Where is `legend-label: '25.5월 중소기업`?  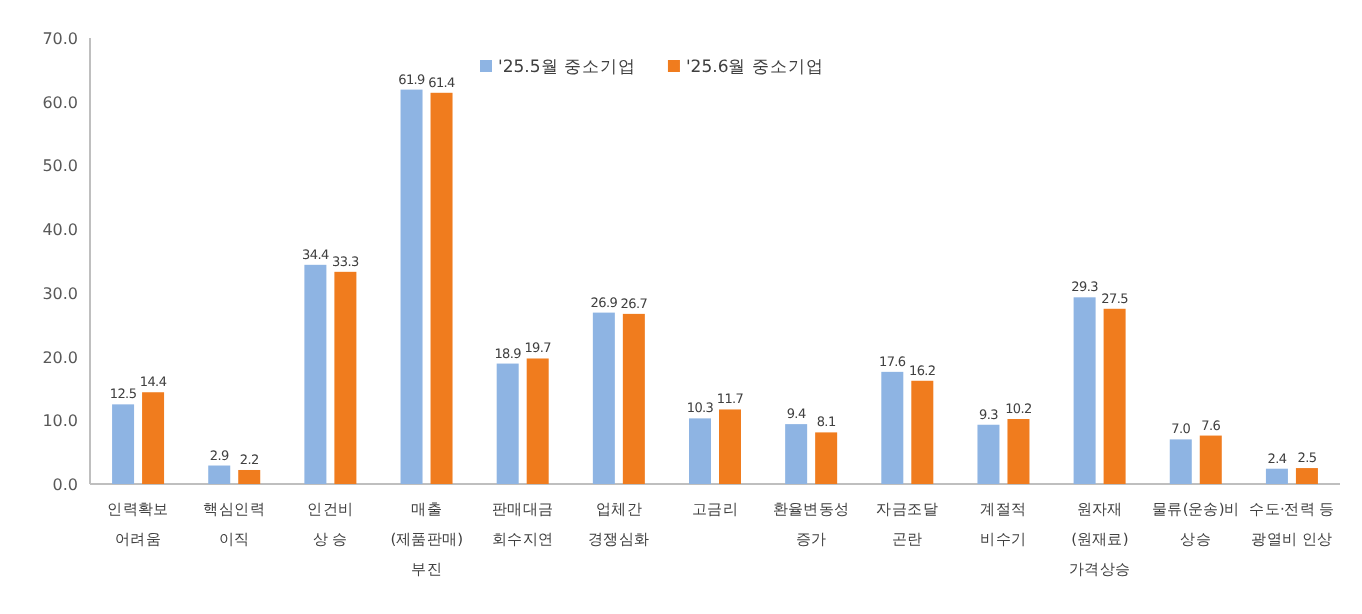 legend-label: '25.5월 중소기업 is located at coordinates (567, 68).